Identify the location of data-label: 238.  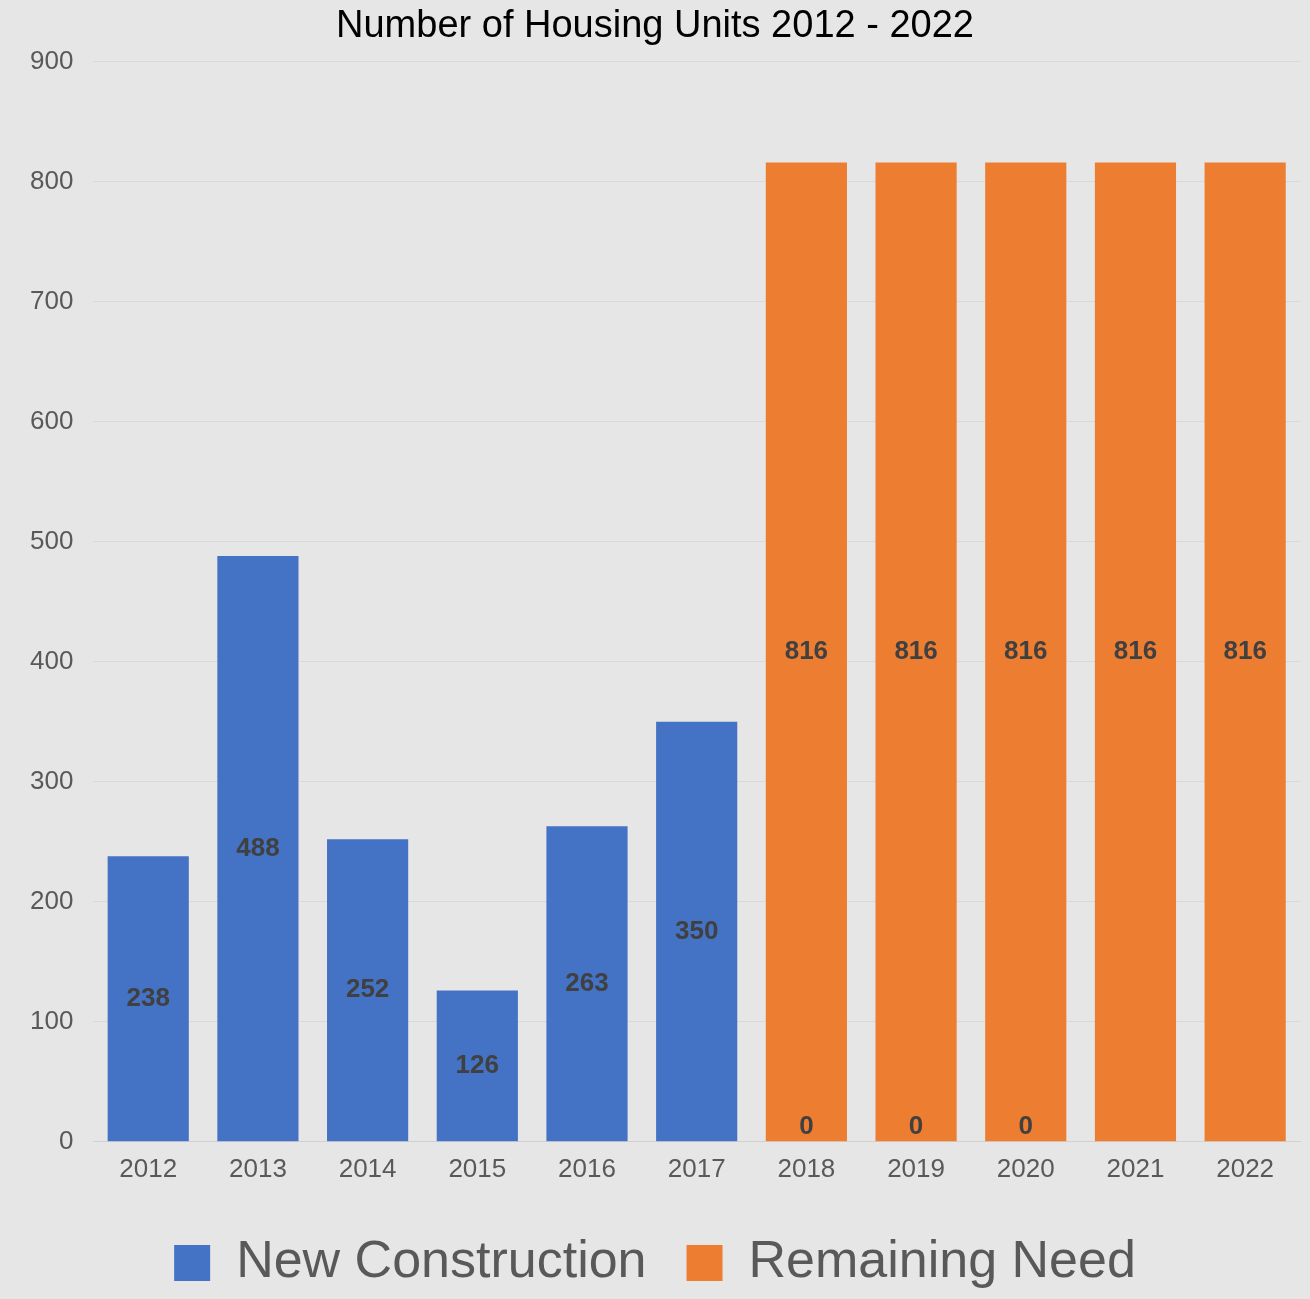
(148, 996).